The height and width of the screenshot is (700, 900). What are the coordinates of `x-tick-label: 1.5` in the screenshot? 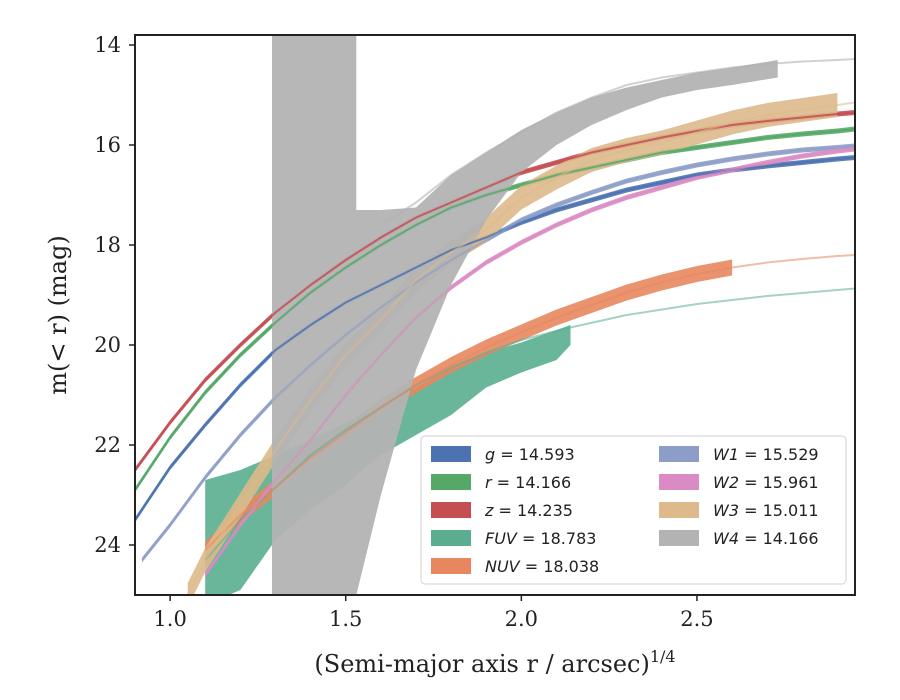 It's located at (345, 619).